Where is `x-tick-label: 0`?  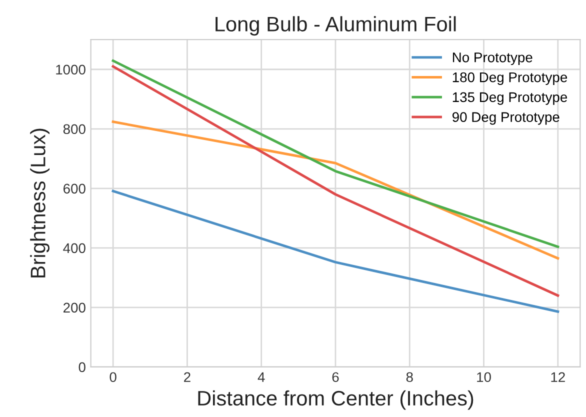 x-tick-label: 0 is located at coordinates (113, 377).